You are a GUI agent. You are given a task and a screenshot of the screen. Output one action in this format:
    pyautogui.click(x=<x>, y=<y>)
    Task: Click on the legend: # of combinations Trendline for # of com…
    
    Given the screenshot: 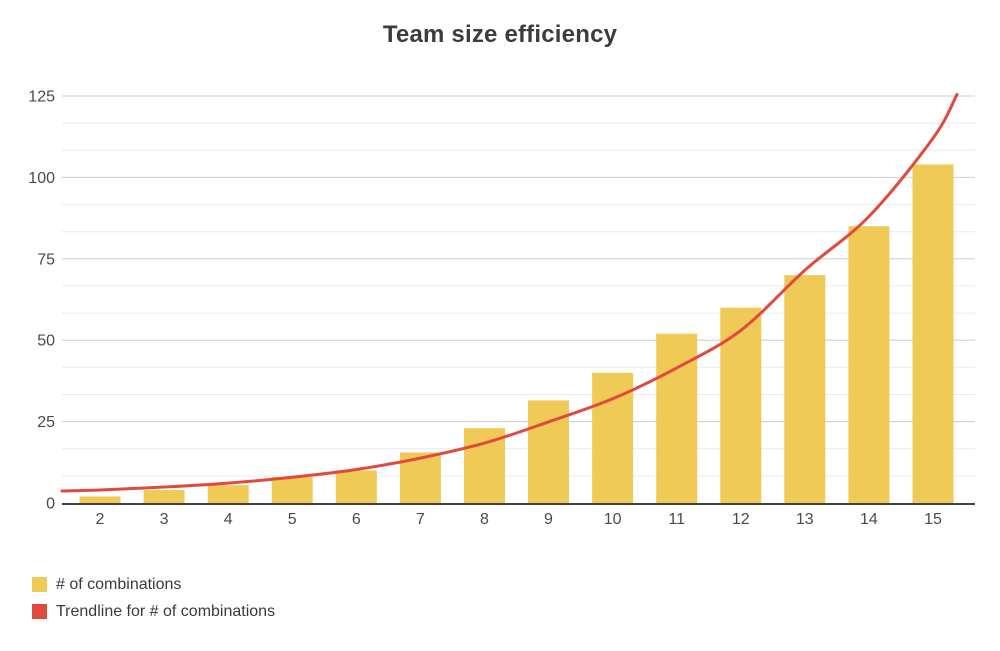 What is the action you would take?
    pyautogui.click(x=154, y=603)
    